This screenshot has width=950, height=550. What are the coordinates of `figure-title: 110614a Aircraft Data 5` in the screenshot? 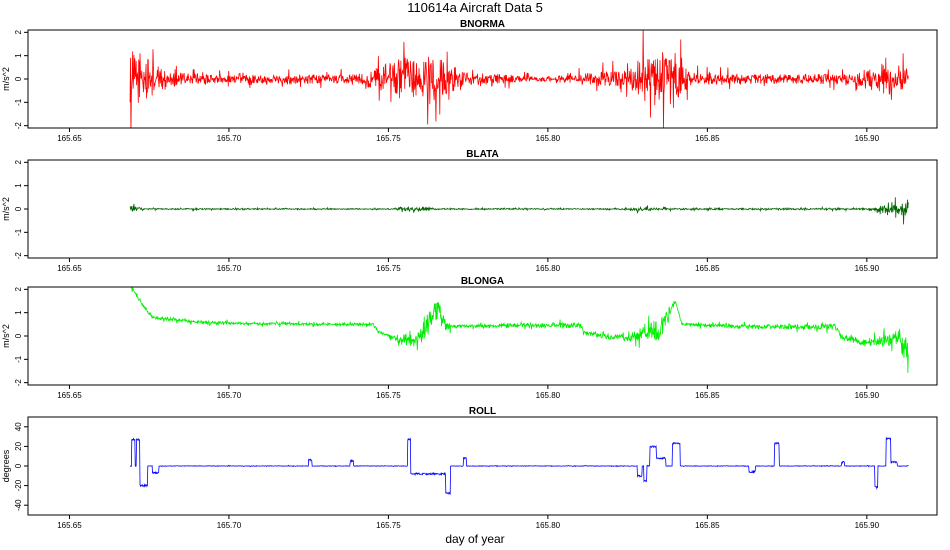 It's located at (475, 7).